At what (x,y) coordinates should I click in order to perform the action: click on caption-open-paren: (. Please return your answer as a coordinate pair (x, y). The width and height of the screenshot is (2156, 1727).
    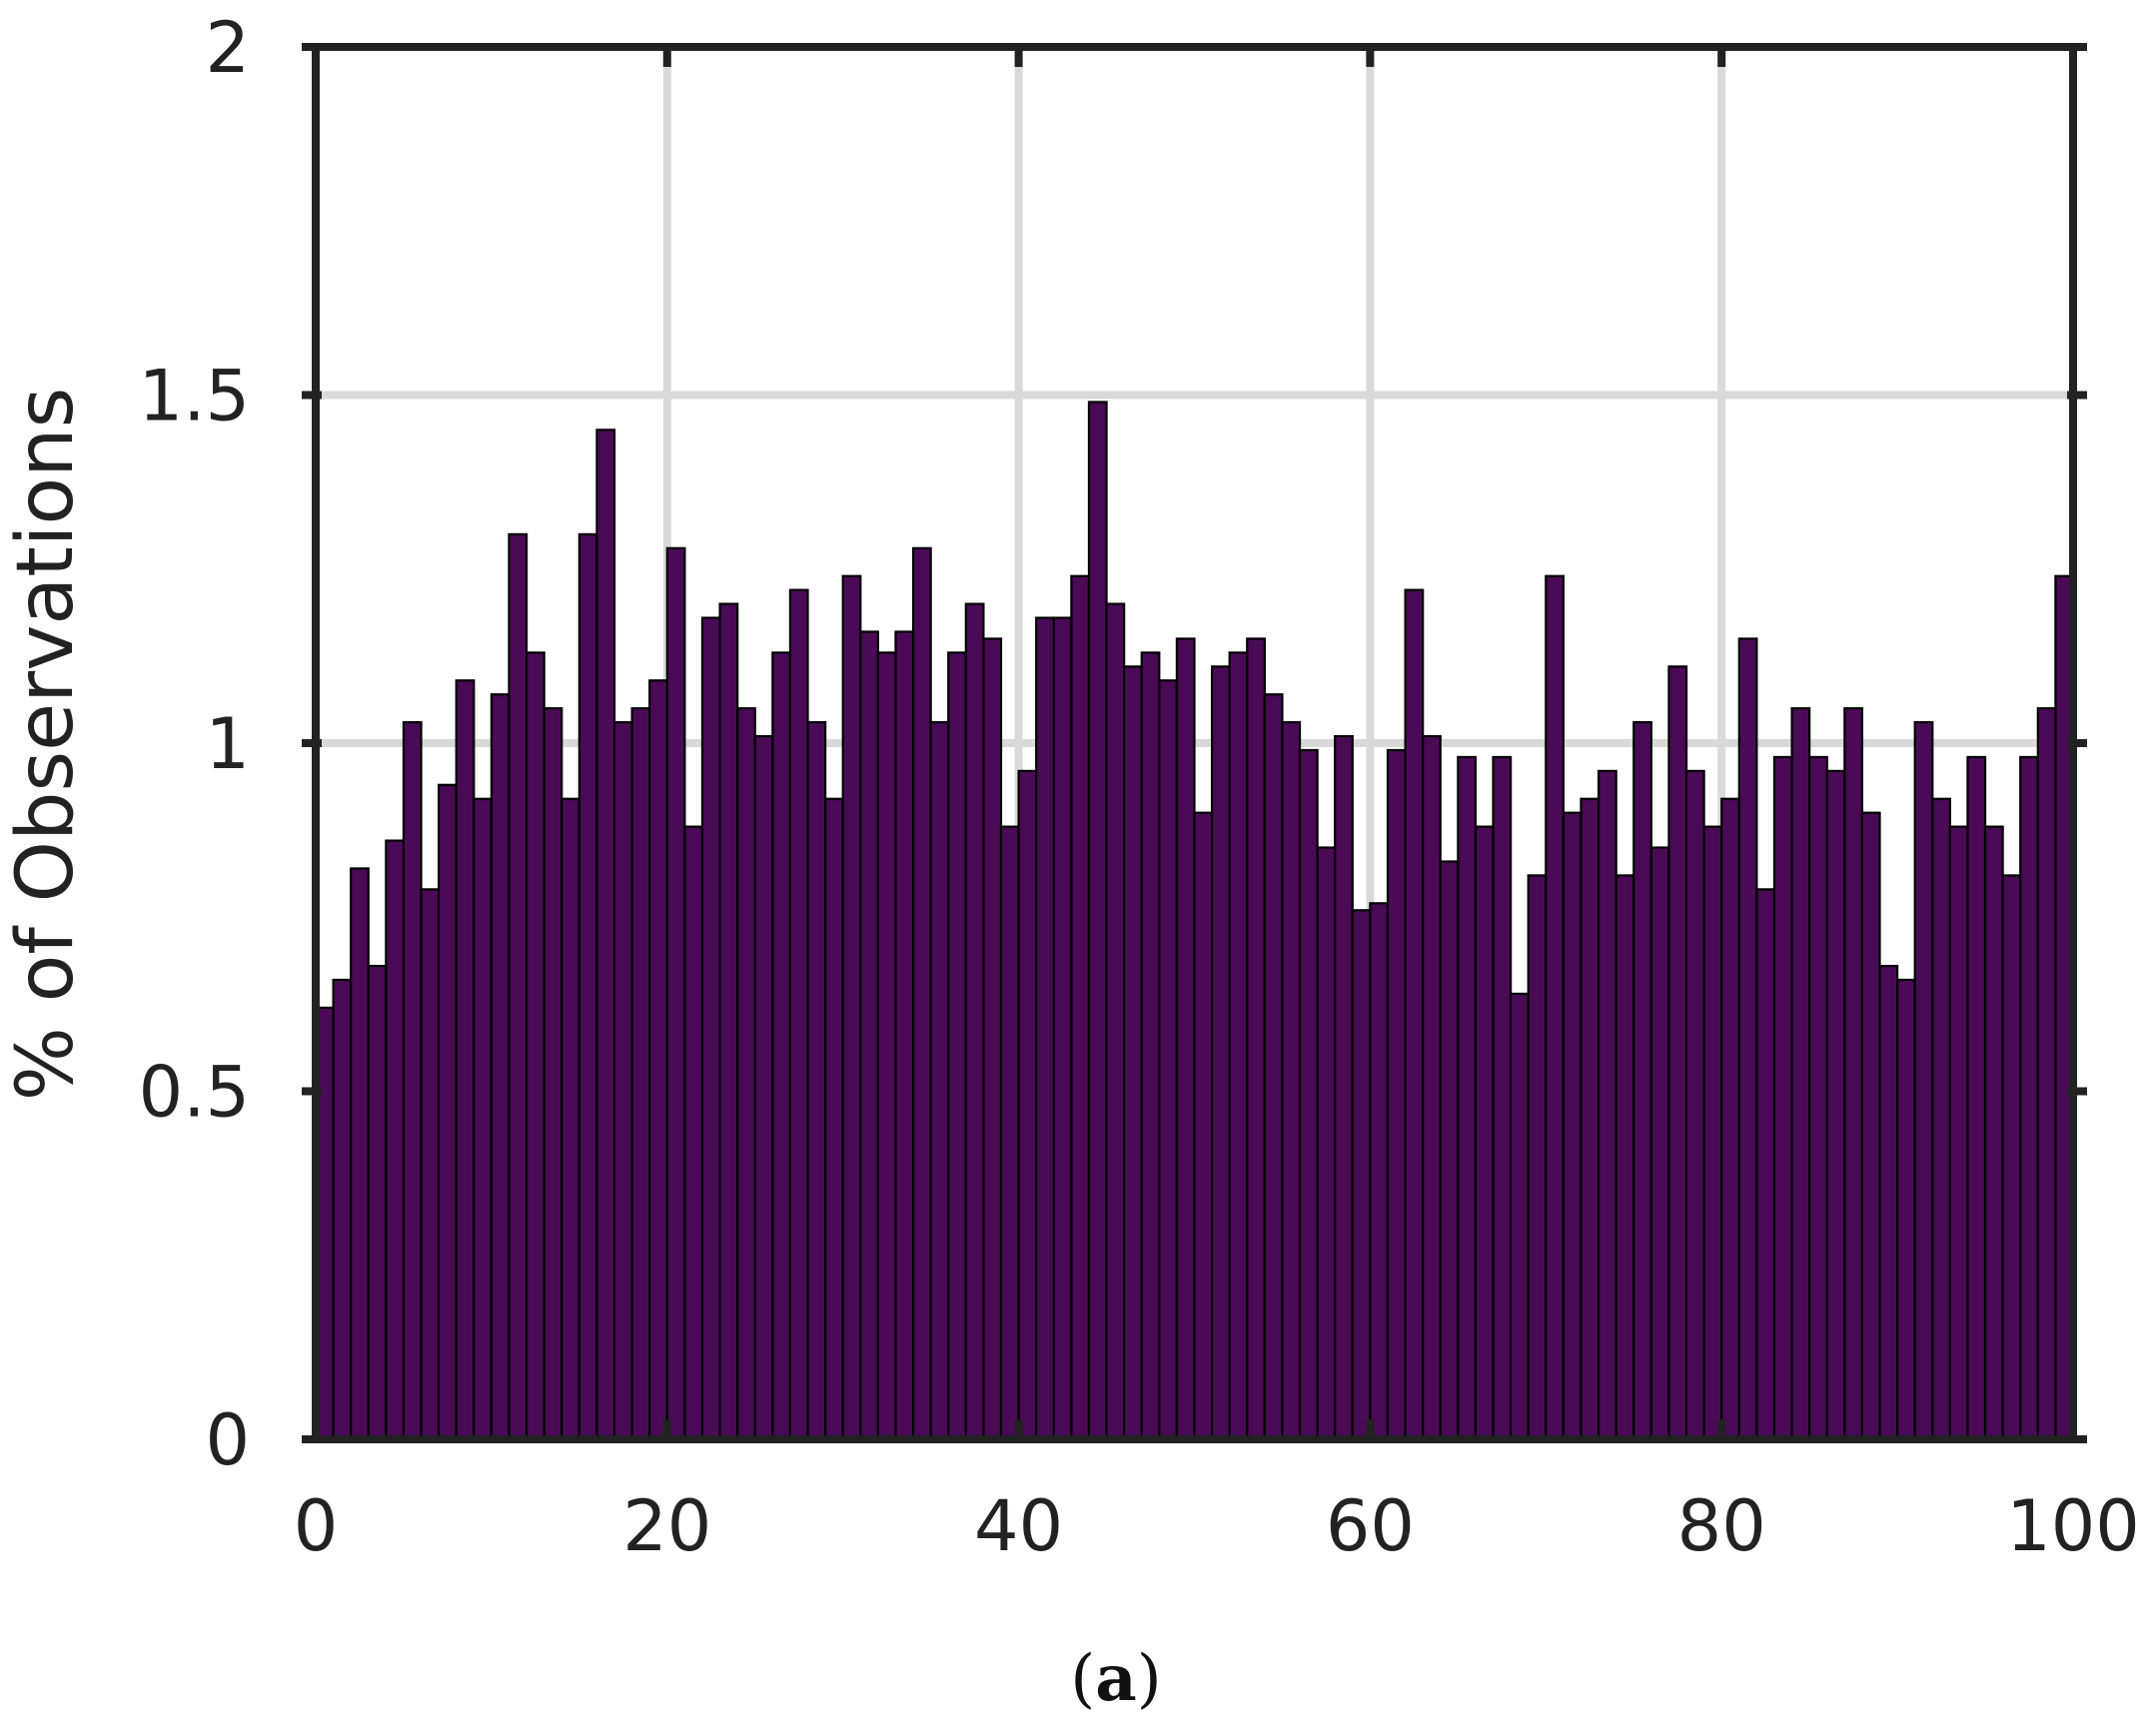
    Looking at the image, I should click on (1082, 1679).